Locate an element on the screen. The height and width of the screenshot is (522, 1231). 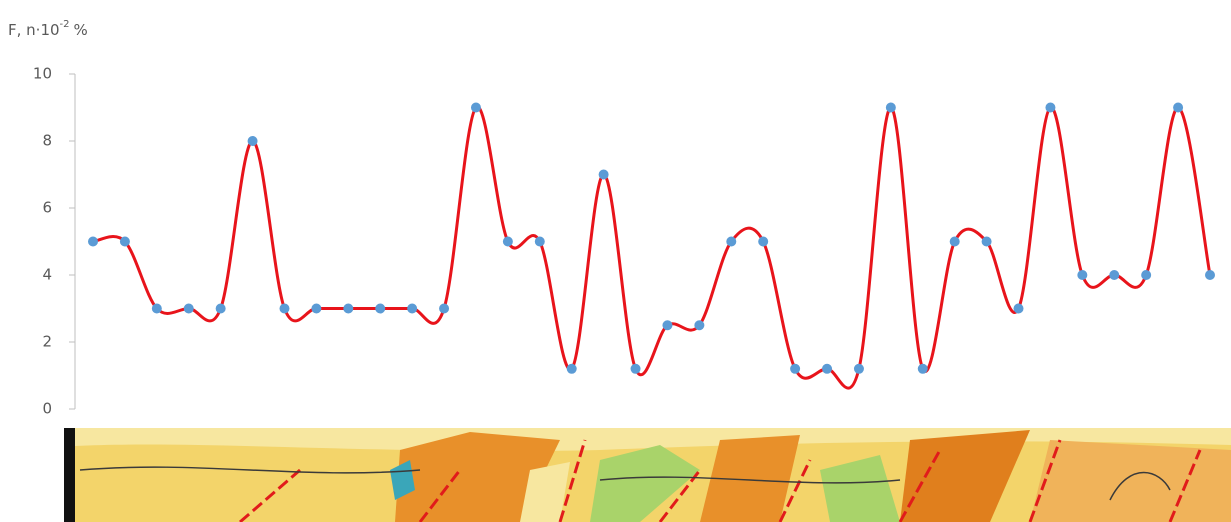
y-axis-label-base: F, n·10 is located at coordinates (34, 30).